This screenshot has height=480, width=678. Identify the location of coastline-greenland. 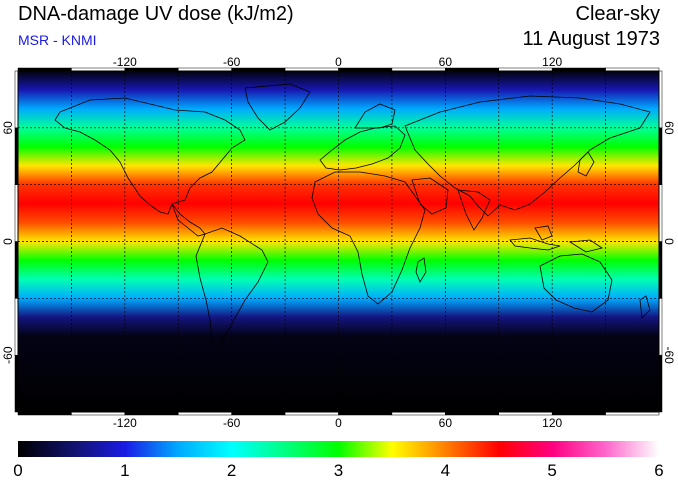
(277, 107).